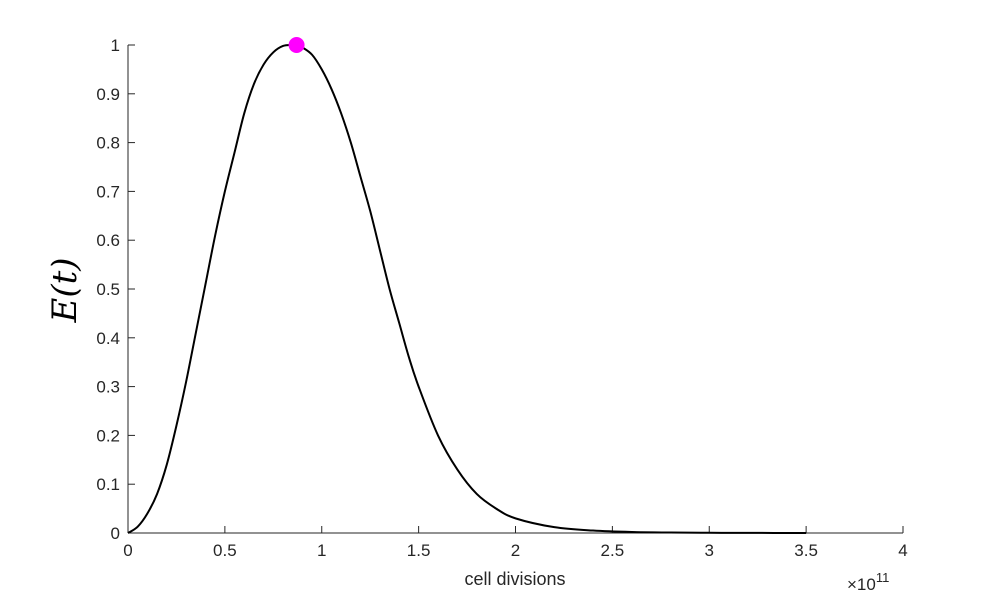  I want to click on y-tick-label: 0.7, so click(108, 191).